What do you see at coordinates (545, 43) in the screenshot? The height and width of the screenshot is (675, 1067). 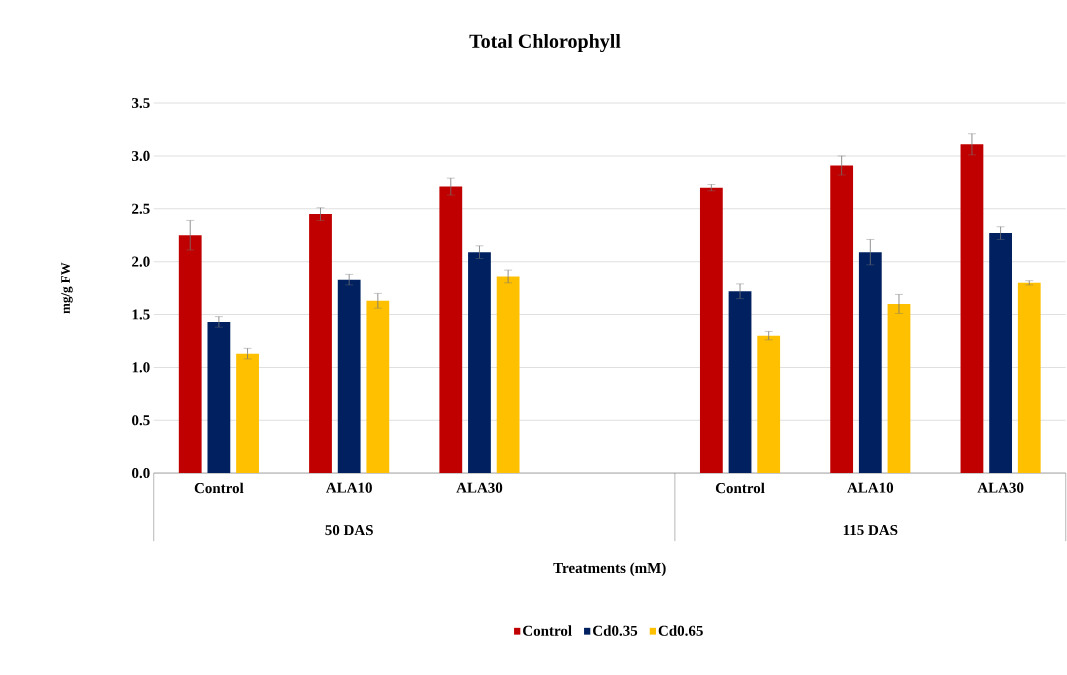 I see `chart-title: Total Chlorophyll` at bounding box center [545, 43].